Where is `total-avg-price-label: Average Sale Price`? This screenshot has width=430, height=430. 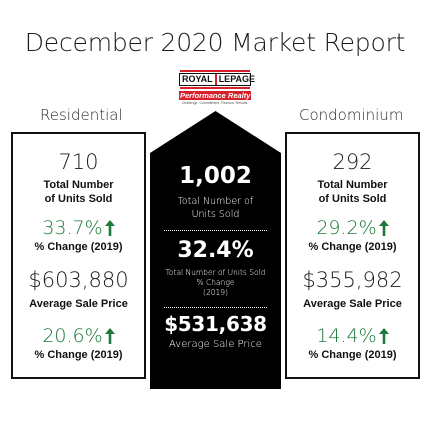
total-avg-price-label: Average Sale Price is located at coordinates (215, 344).